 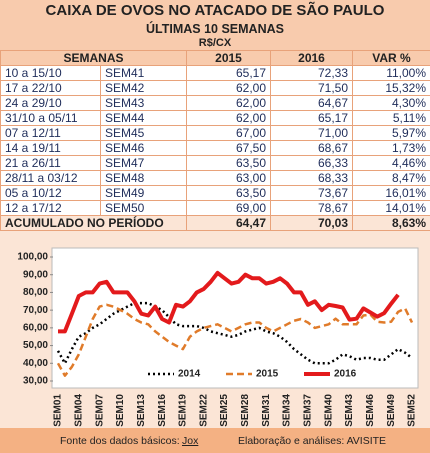 I want to click on table-row: 07 a 12/11 SEM45 67,00 71,00 5,97%, so click(x=215, y=133).